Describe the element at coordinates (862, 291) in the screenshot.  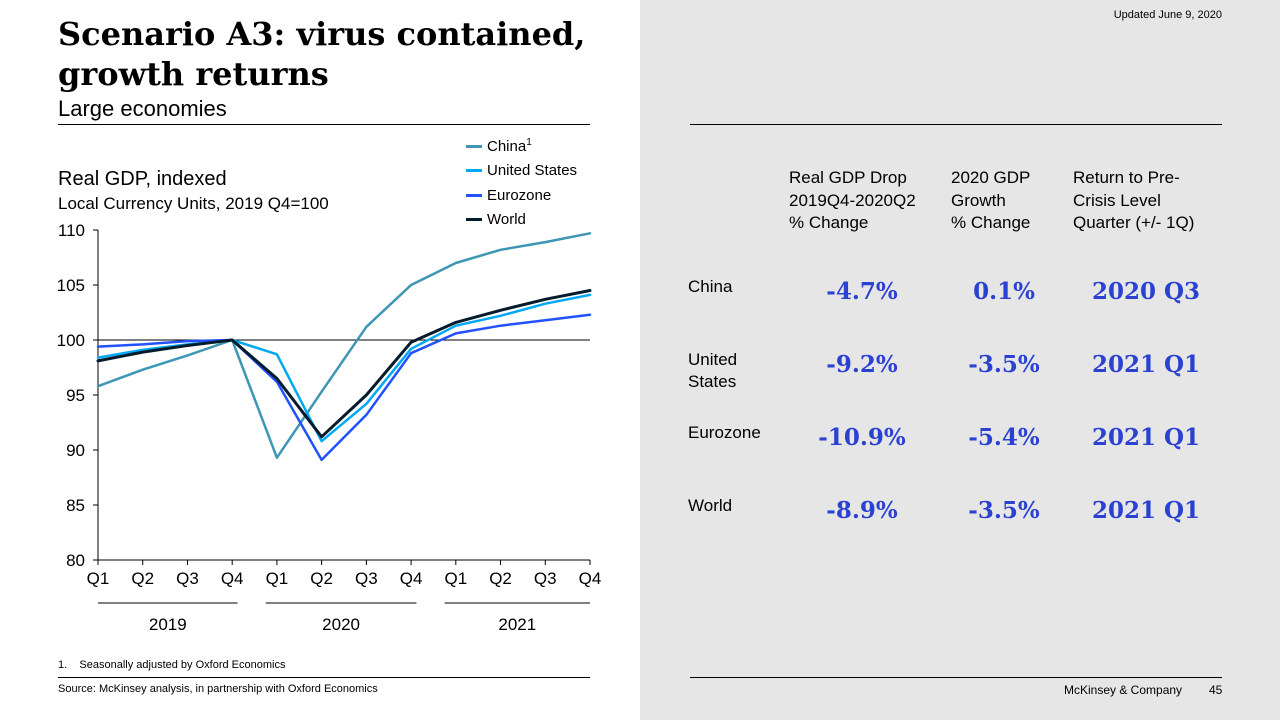
I see `value-china-gdp-drop: -4.7%` at that location.